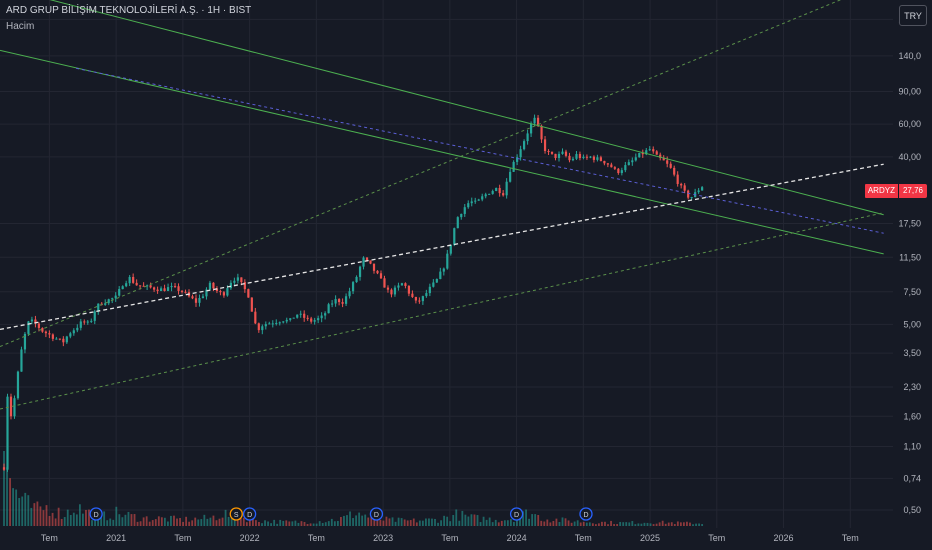 This screenshot has width=932, height=550. Describe the element at coordinates (912, 292) in the screenshot. I see `price-tick-label: 7,50` at that location.